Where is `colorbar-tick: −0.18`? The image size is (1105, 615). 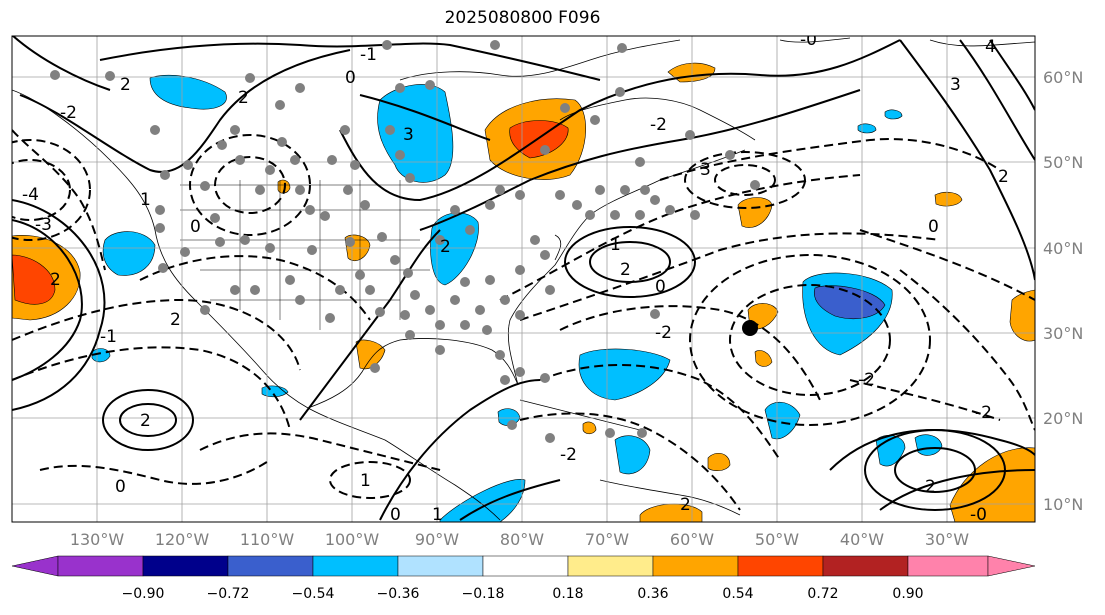 colorbar-tick: −0.18 is located at coordinates (483, 594).